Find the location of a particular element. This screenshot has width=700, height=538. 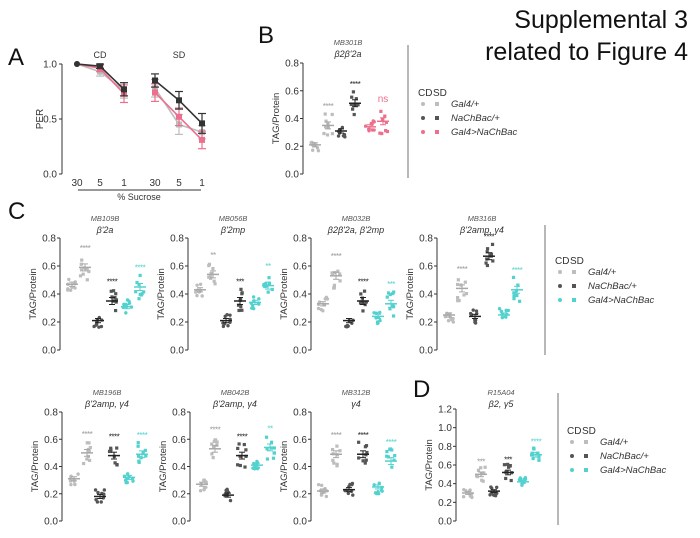

legend-sd-header: SD is located at coordinates (440, 93).